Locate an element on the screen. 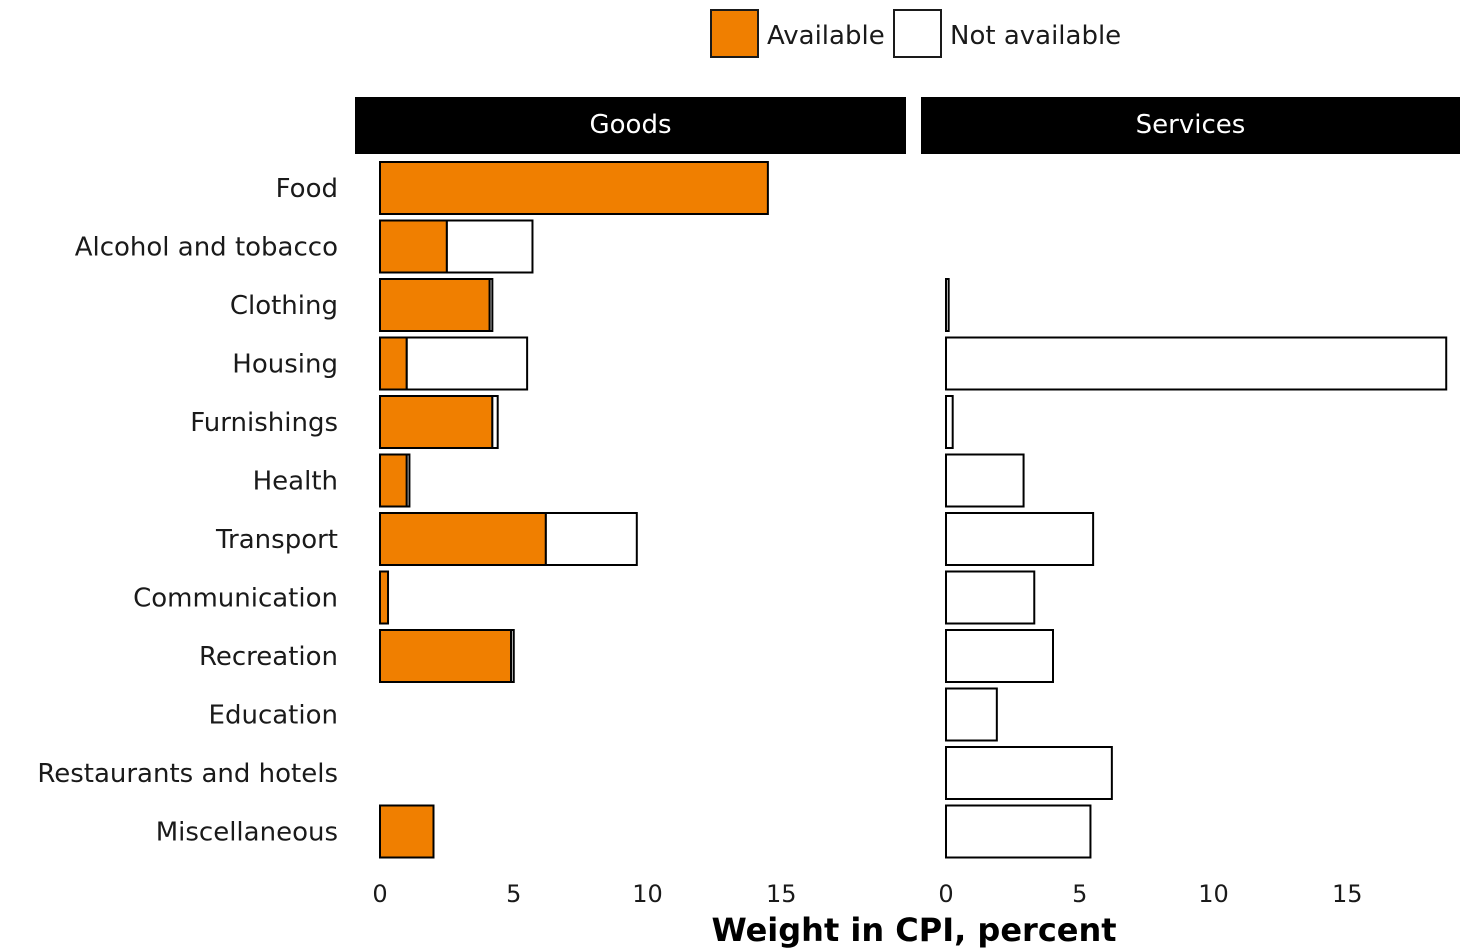 This screenshot has height=949, width=1460. legend-label-available: Available is located at coordinates (826, 36).